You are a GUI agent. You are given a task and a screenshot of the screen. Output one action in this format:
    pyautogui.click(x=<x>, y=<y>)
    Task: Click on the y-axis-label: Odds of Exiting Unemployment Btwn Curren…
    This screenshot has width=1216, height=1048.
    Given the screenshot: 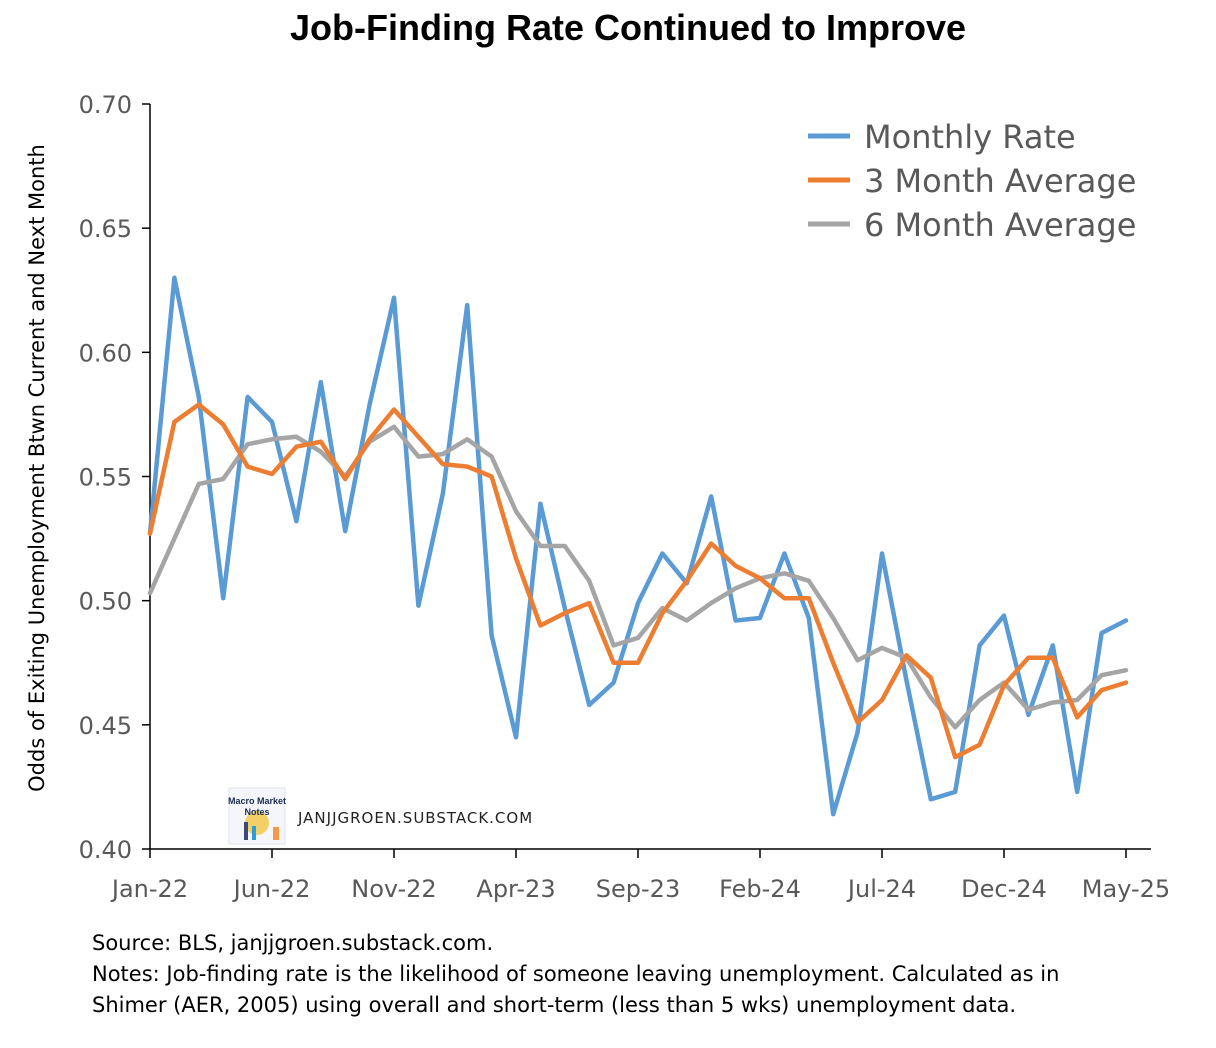 What is the action you would take?
    pyautogui.click(x=37, y=468)
    